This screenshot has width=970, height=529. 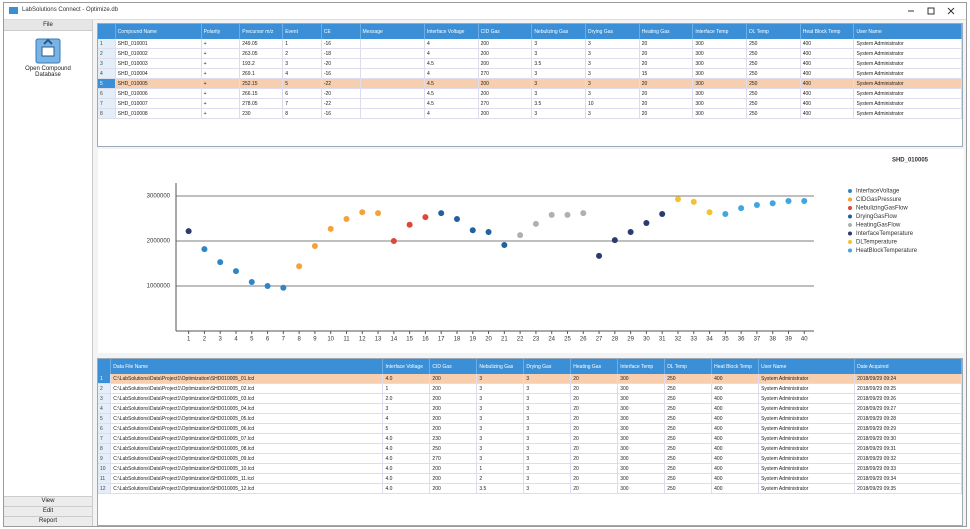 What do you see at coordinates (48, 501) in the screenshot?
I see `sidebar-tab: View` at bounding box center [48, 501].